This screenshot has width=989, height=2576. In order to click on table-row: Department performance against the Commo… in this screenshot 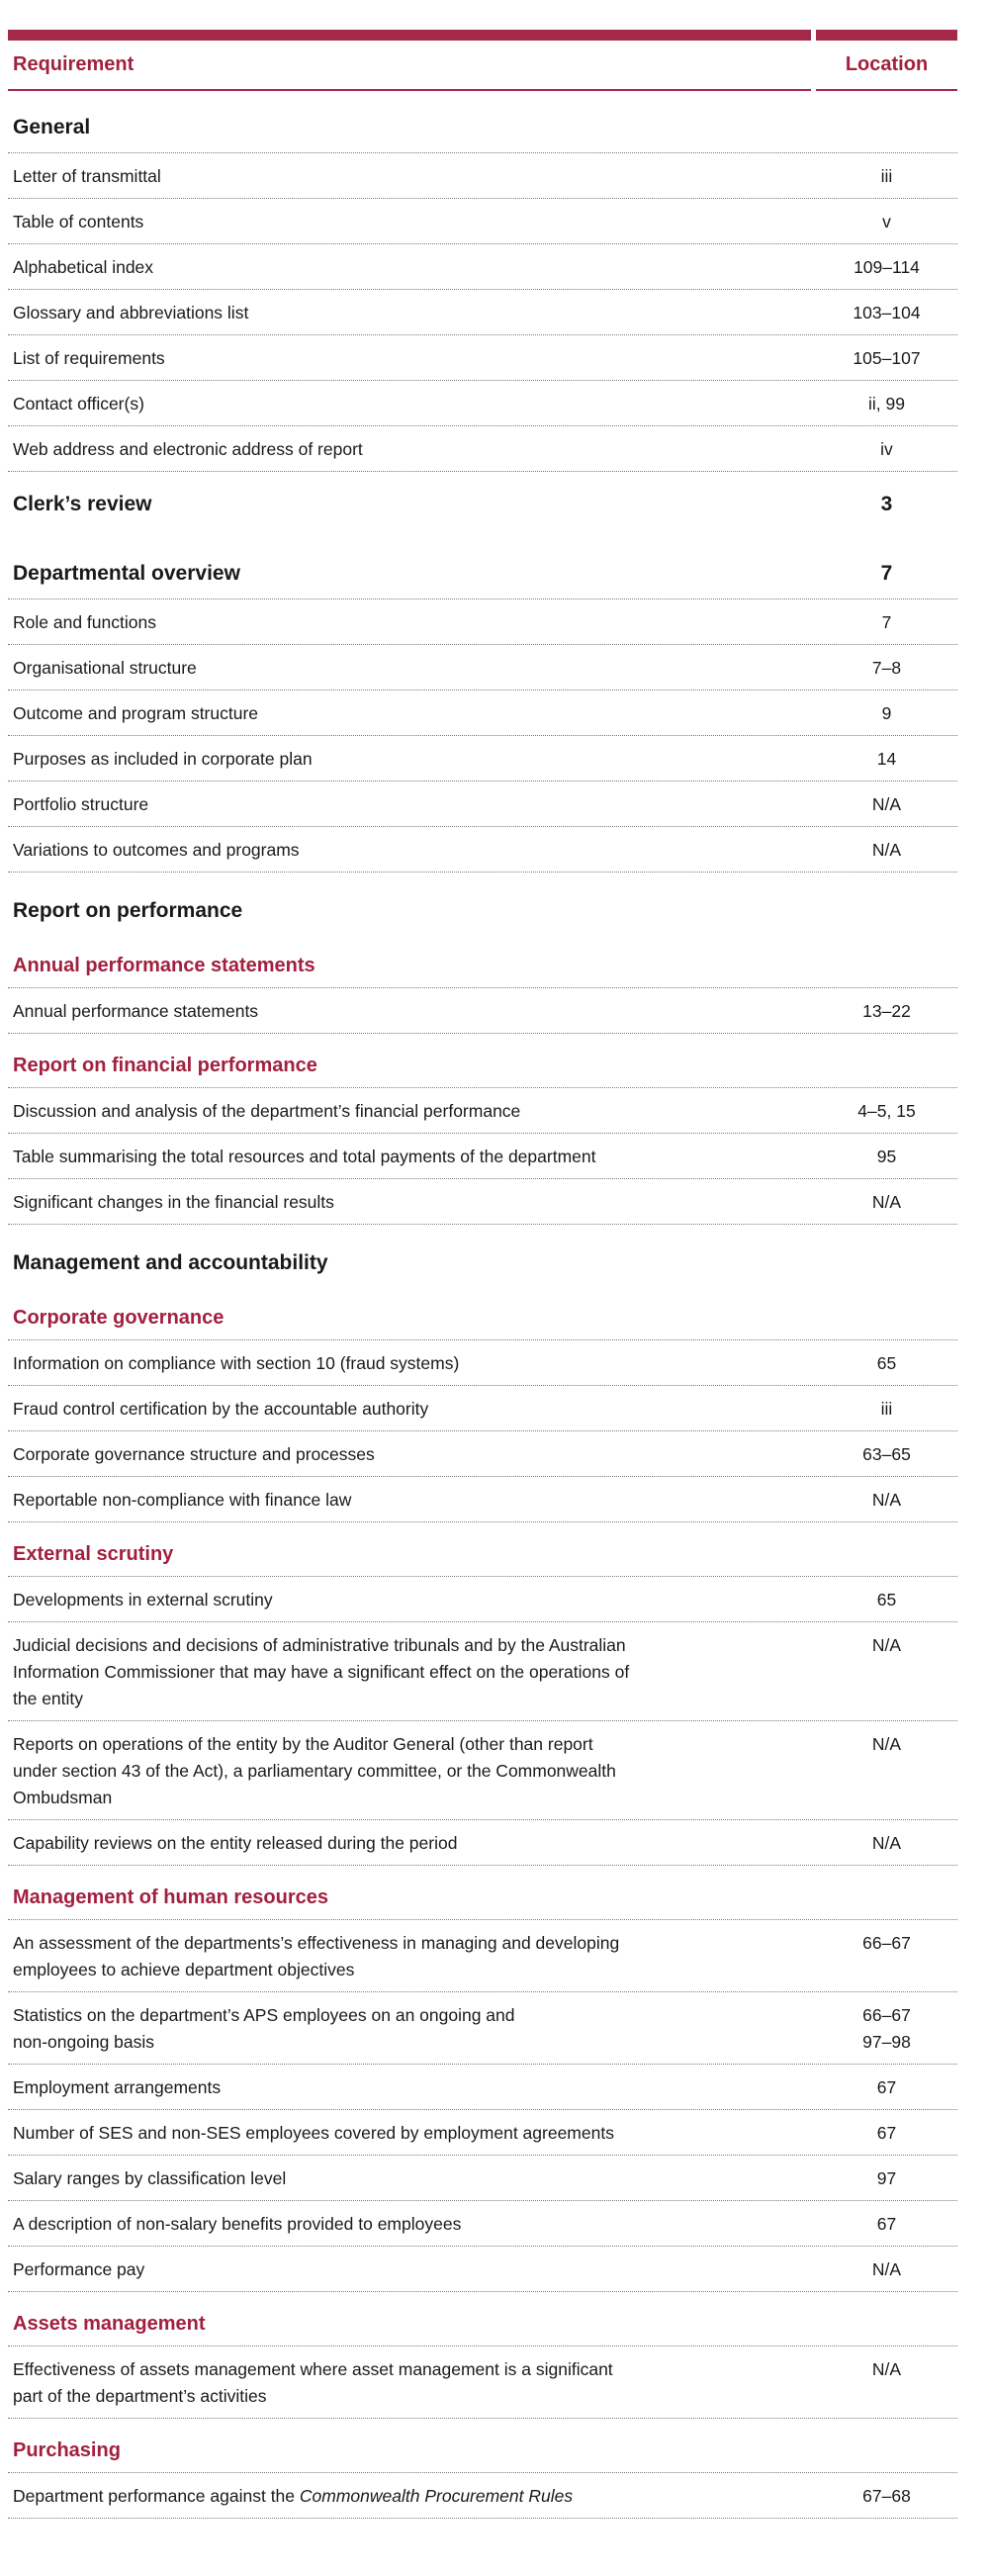, I will do `click(482, 2496)`.